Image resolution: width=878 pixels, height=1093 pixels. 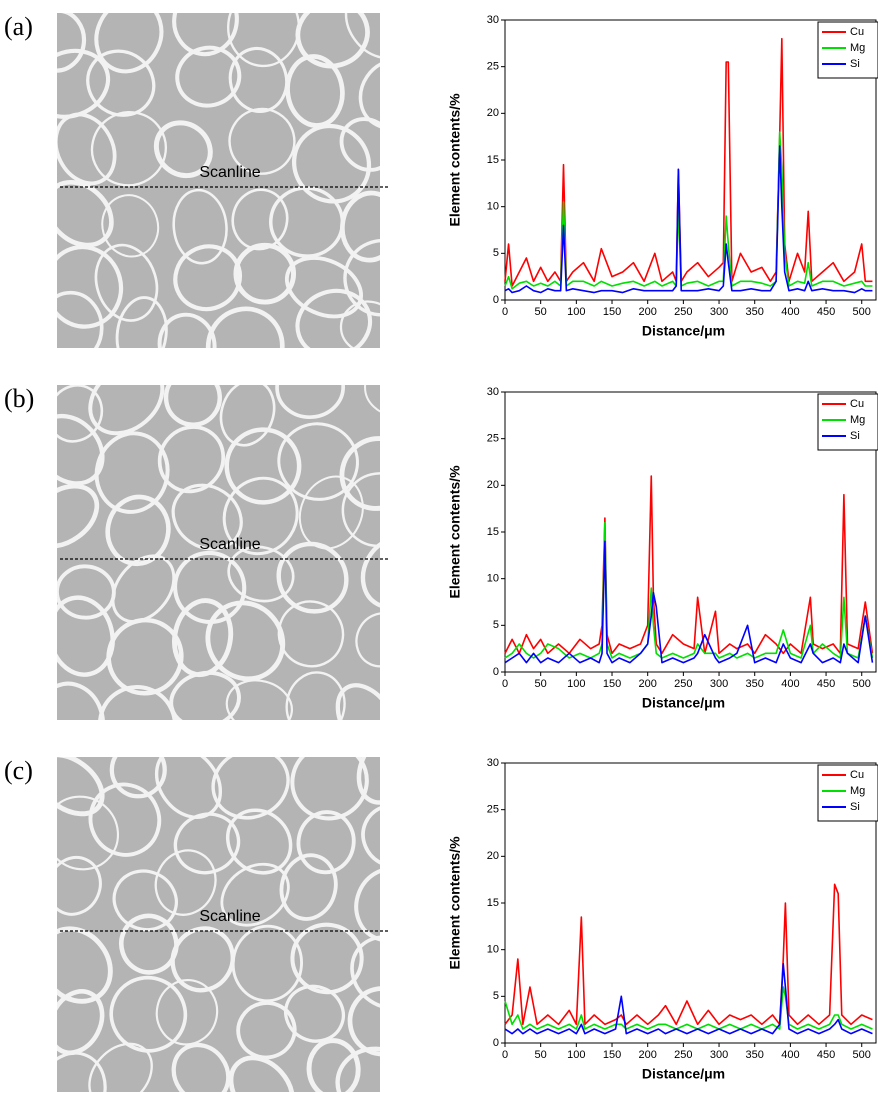 I want to click on x-tick-label: 150, so click(x=612, y=312).